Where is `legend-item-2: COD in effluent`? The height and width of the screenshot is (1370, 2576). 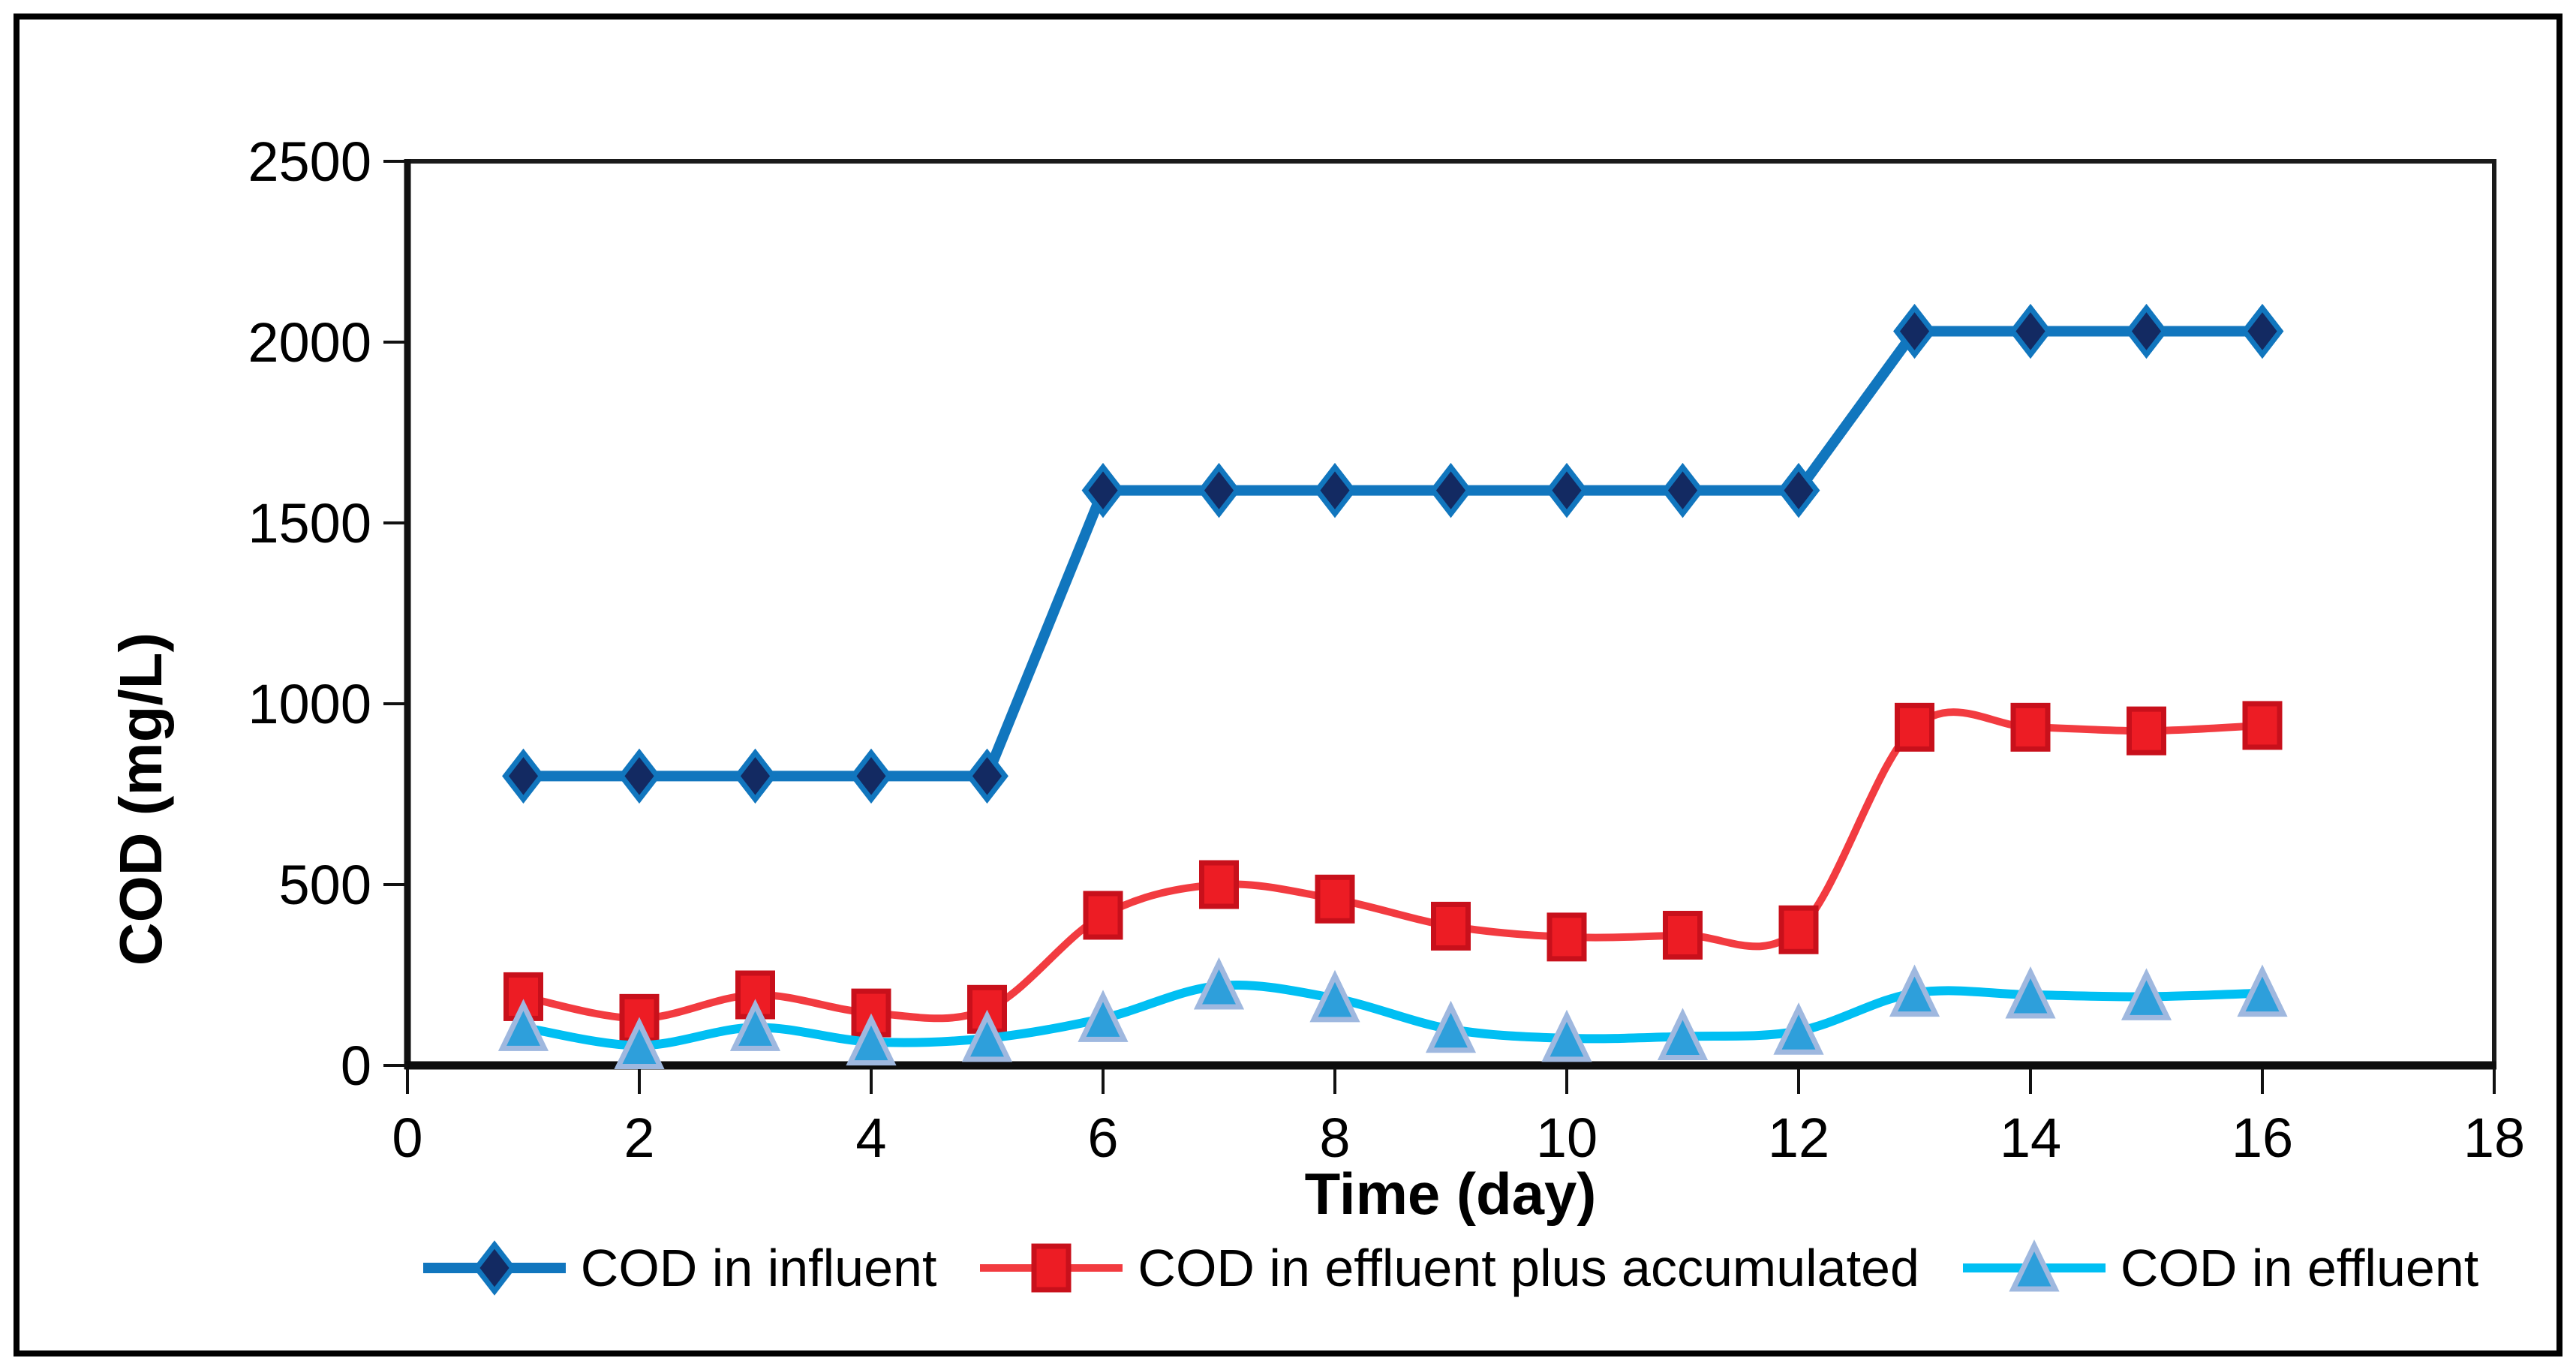
legend-item-2: COD in effluent is located at coordinates (2220, 1268).